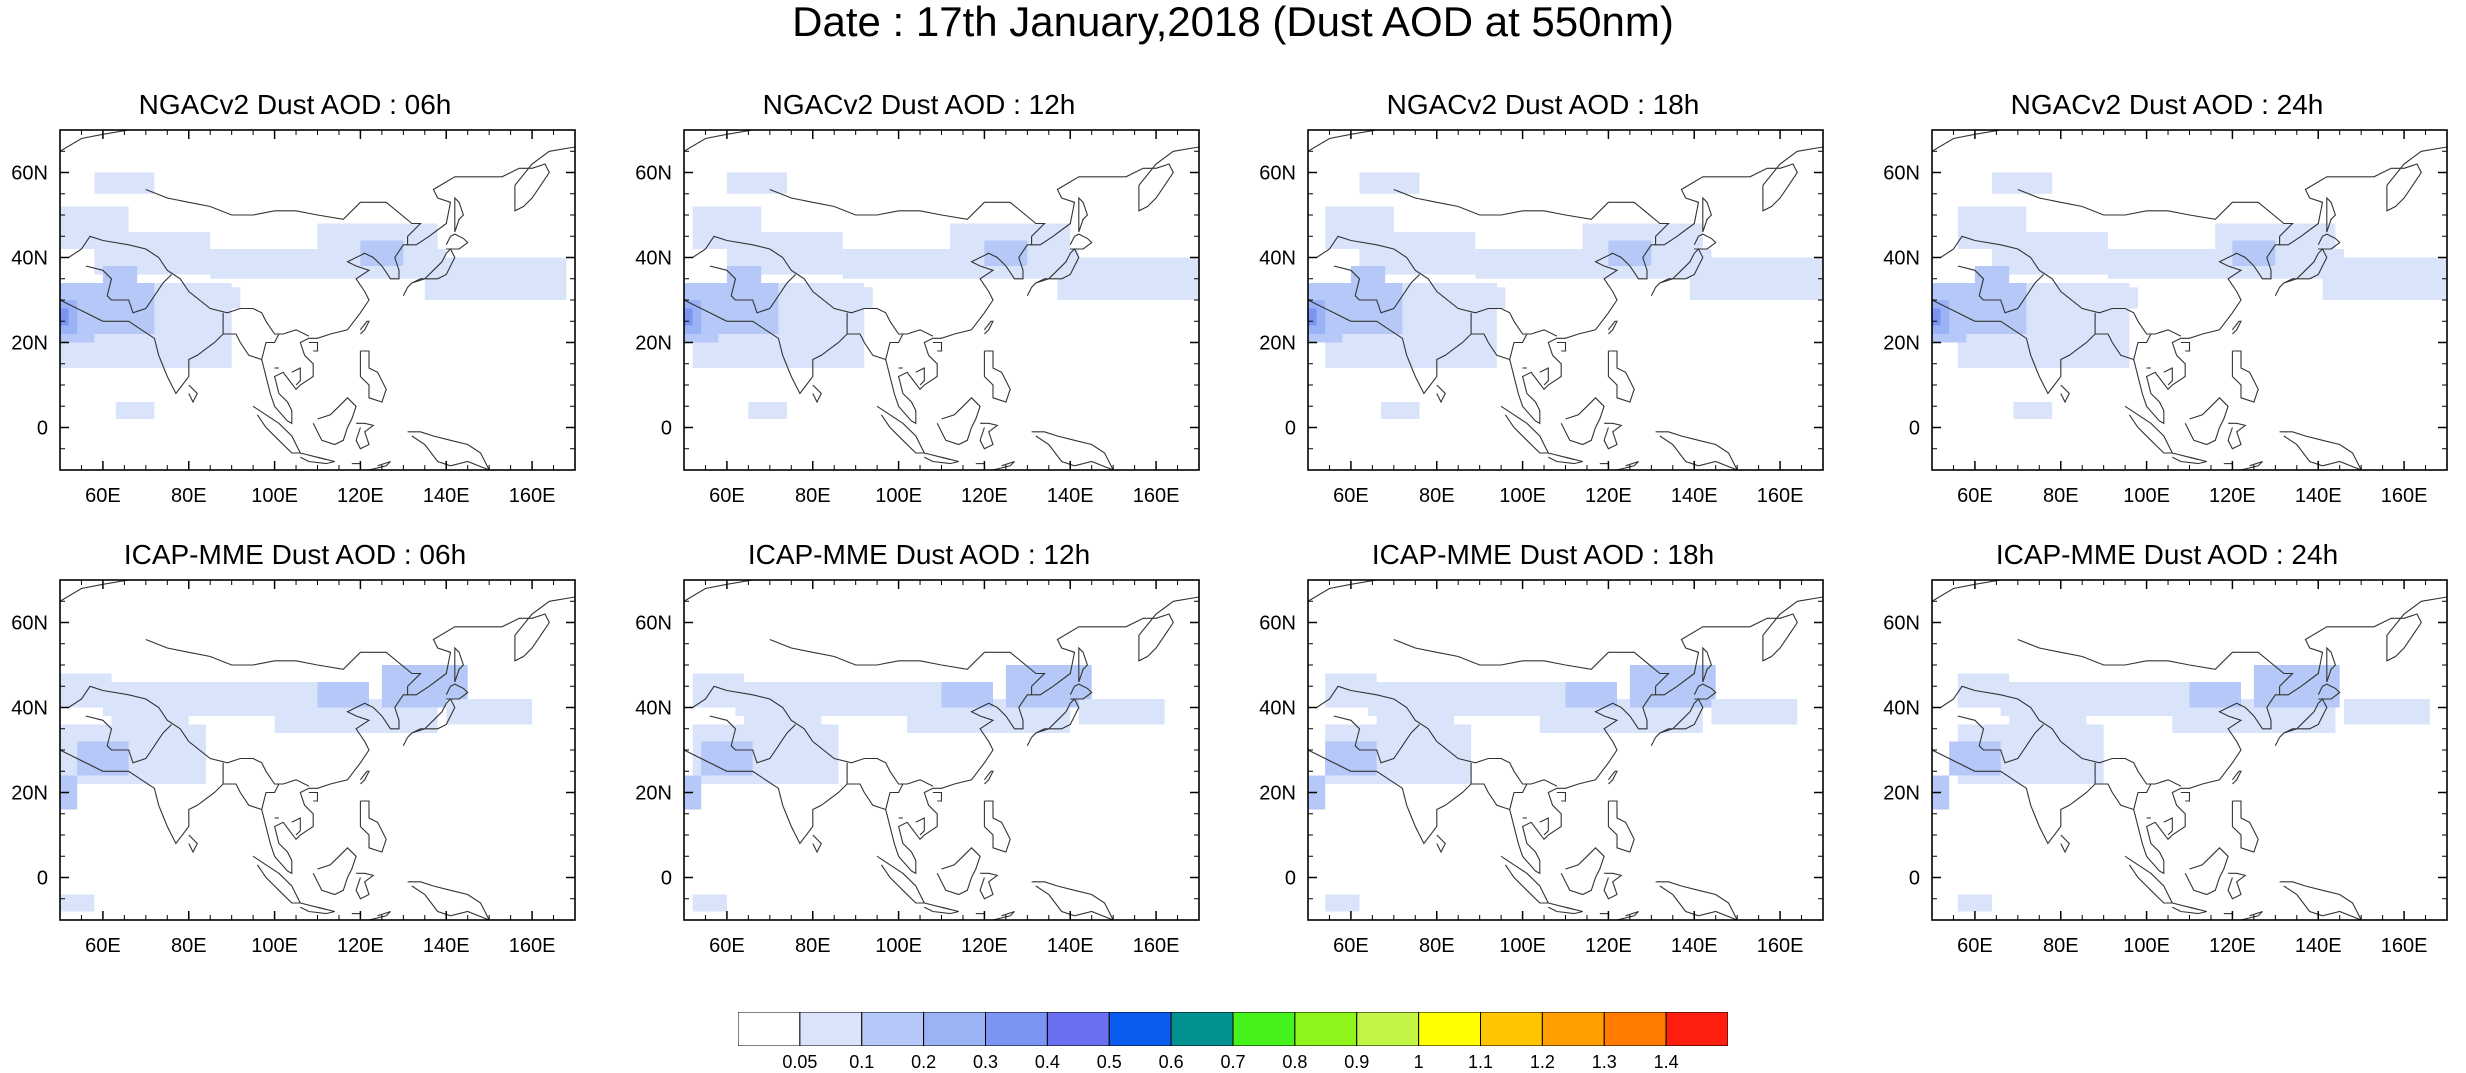  Describe the element at coordinates (924, 1062) in the screenshot. I see `colorbar-level-label: 0.2` at that location.